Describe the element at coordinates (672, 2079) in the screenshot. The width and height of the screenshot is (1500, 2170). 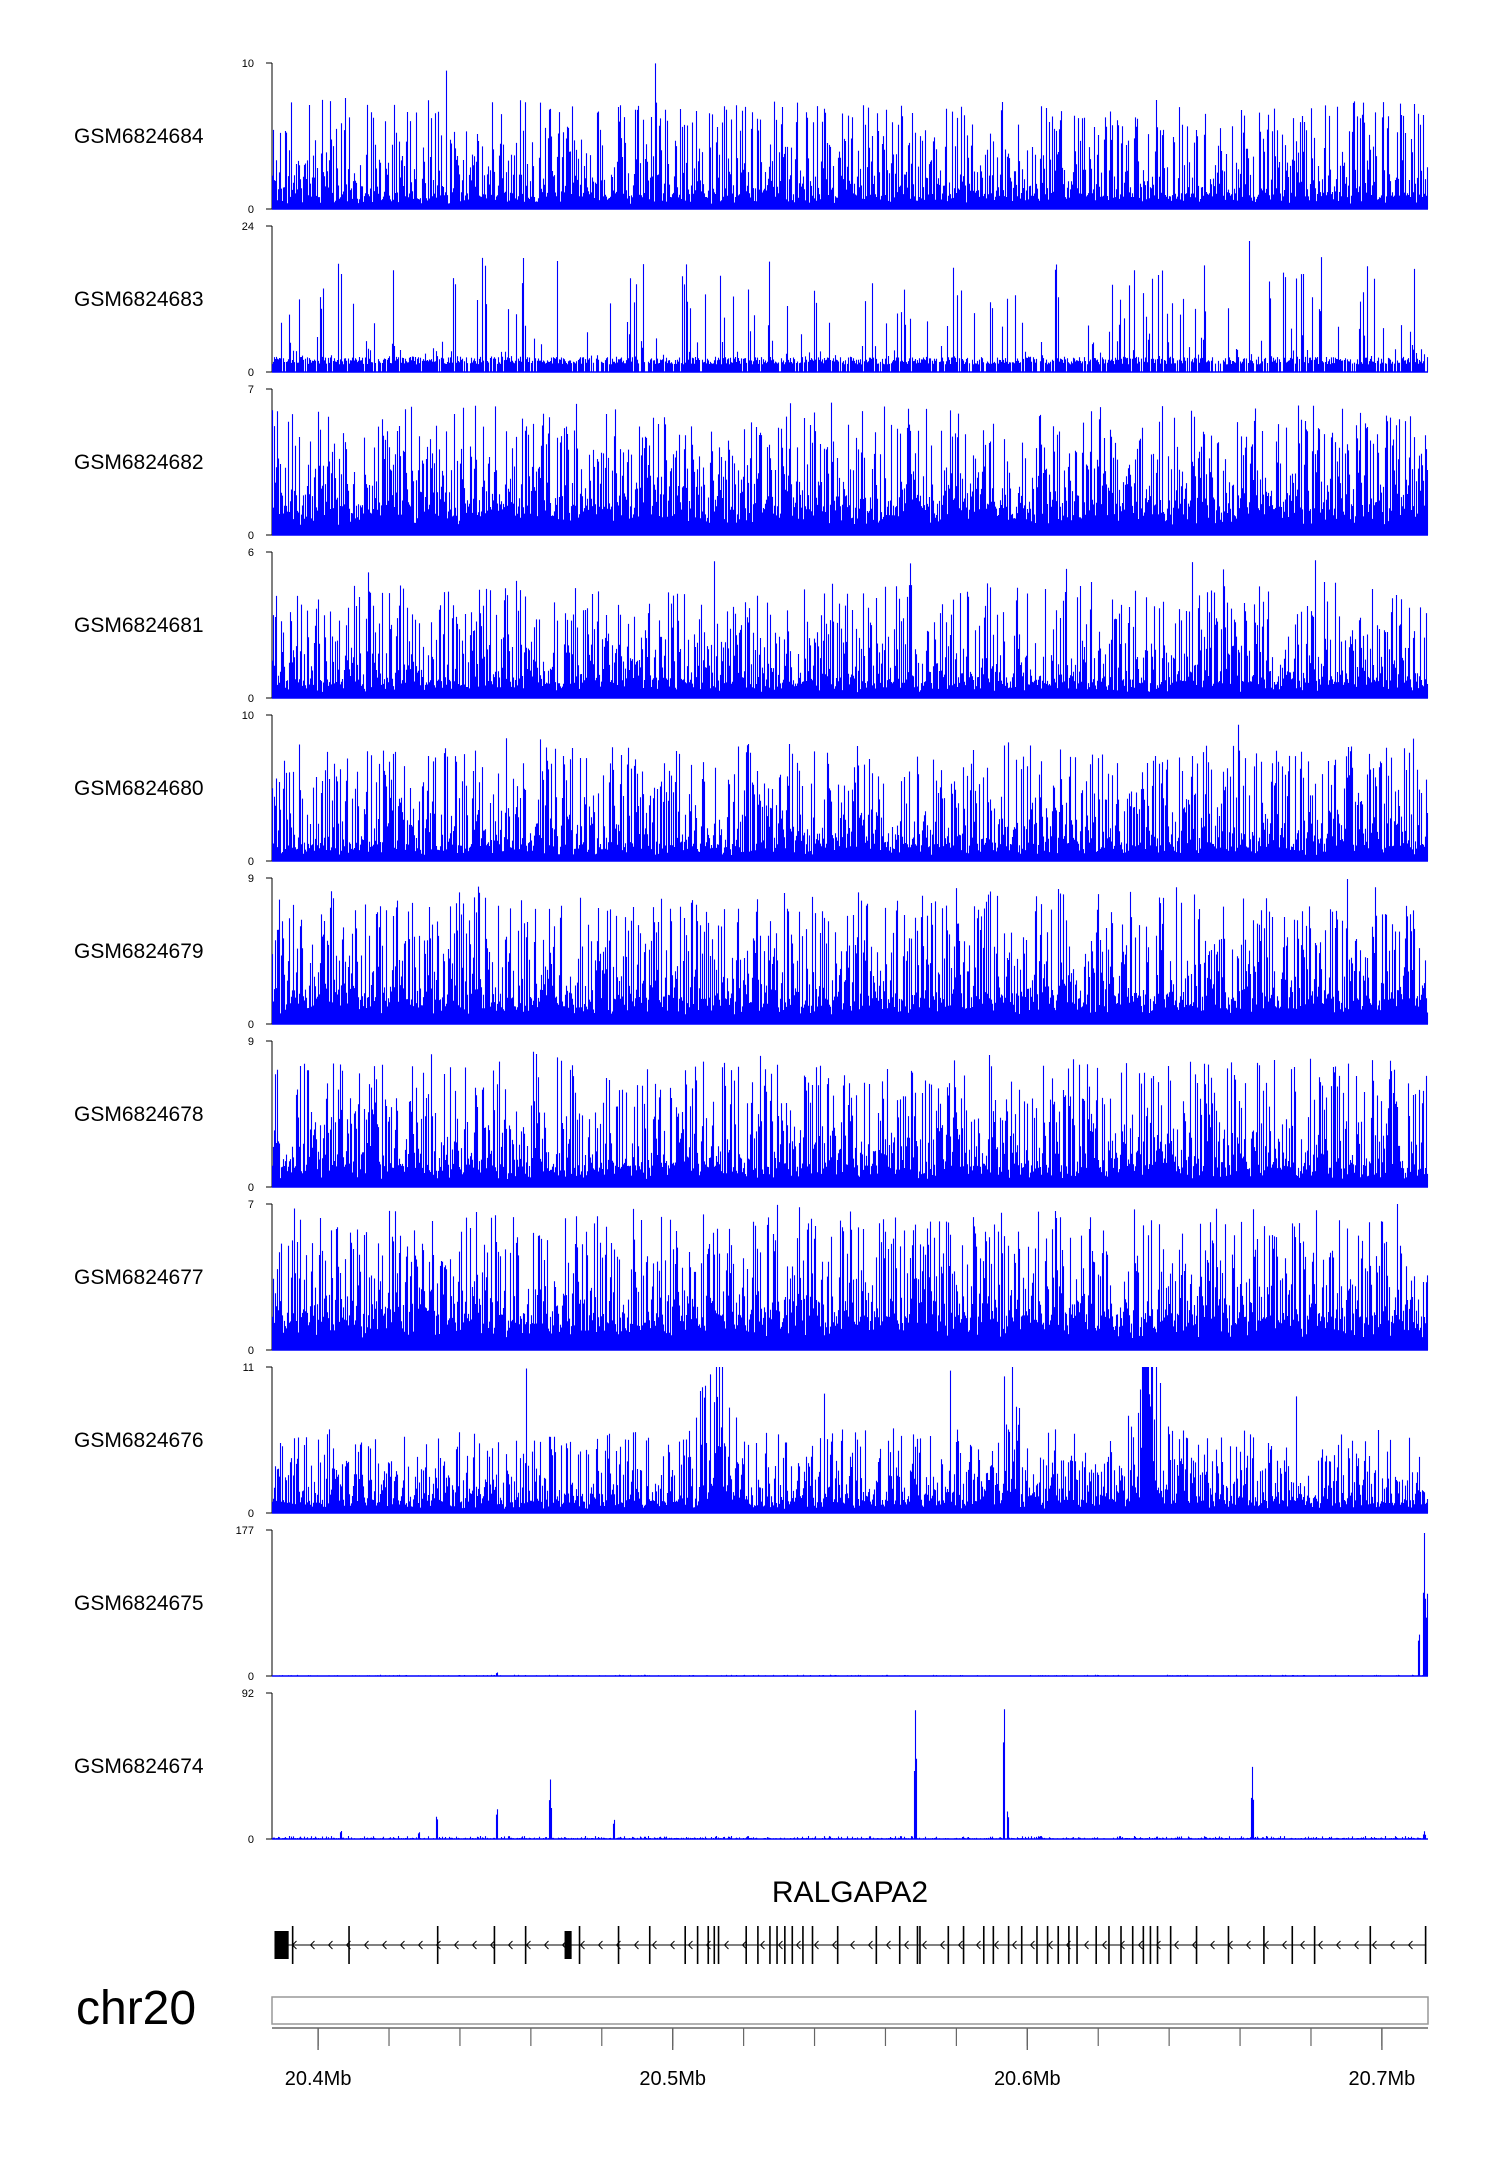
I see `x-axis-tick-label: 20.5Mb` at that location.